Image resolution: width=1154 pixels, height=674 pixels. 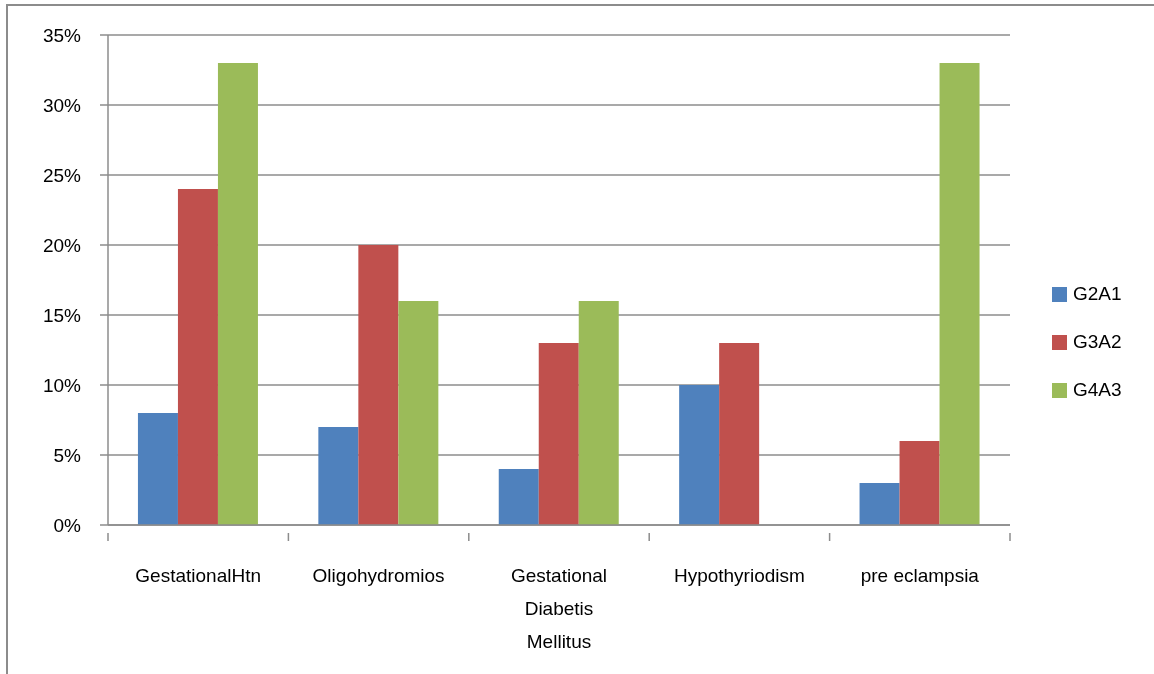 I want to click on y-tick-label: 5%, so click(x=67, y=455).